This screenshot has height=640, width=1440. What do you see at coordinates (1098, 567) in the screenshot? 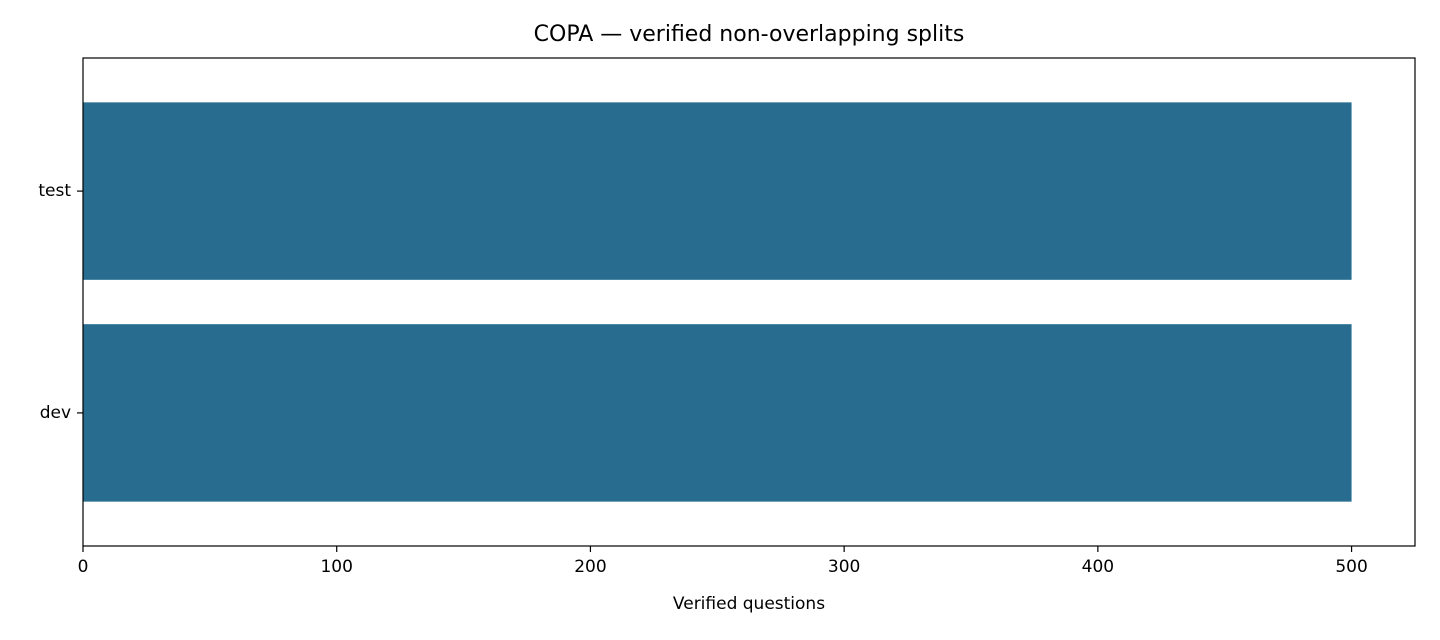
I see `x-tick-label: 400` at bounding box center [1098, 567].